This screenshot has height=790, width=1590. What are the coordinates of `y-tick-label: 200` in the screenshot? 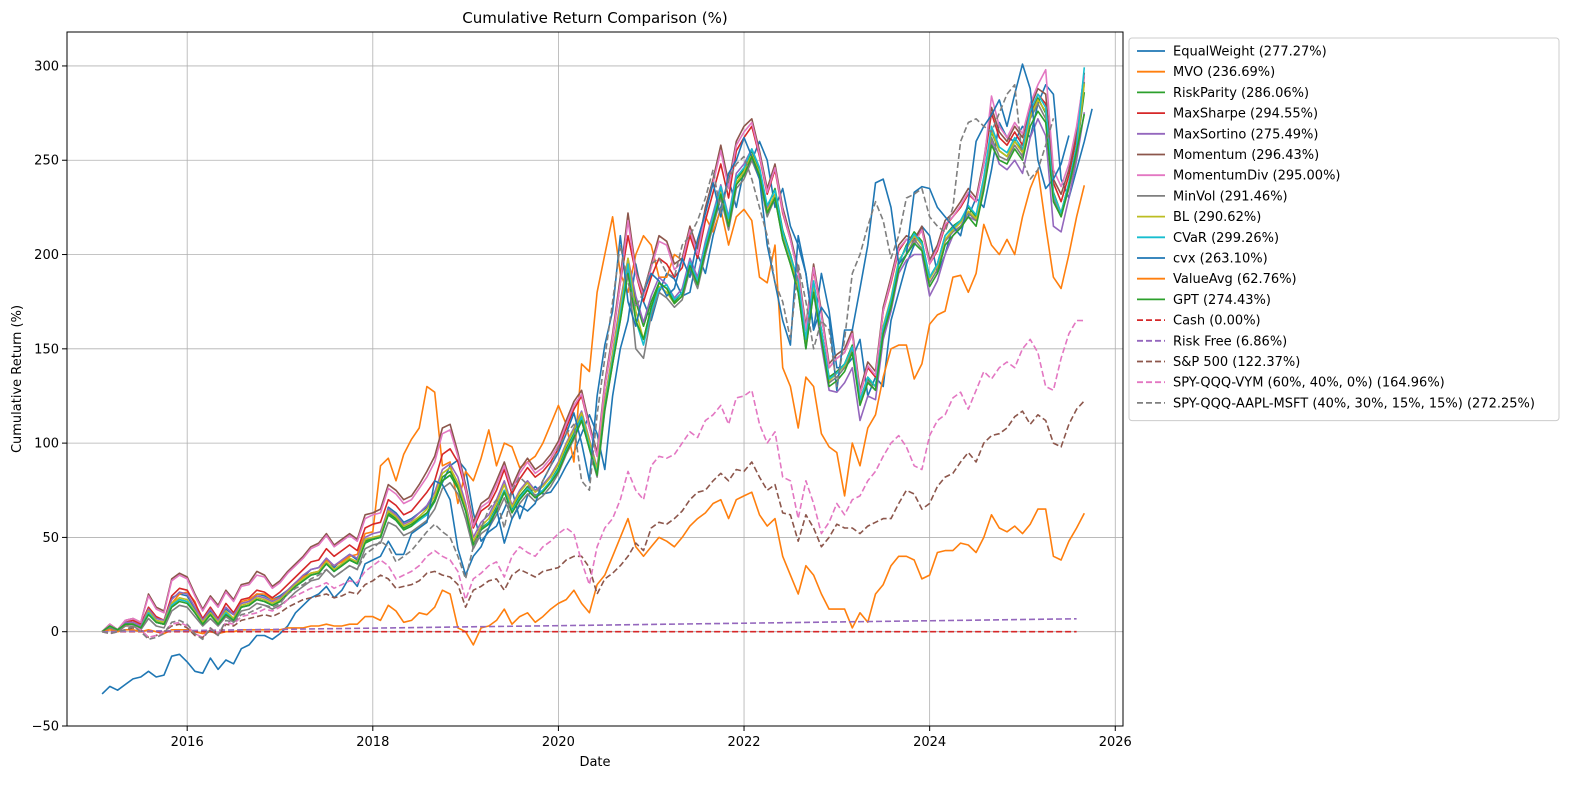 It's located at (46, 255).